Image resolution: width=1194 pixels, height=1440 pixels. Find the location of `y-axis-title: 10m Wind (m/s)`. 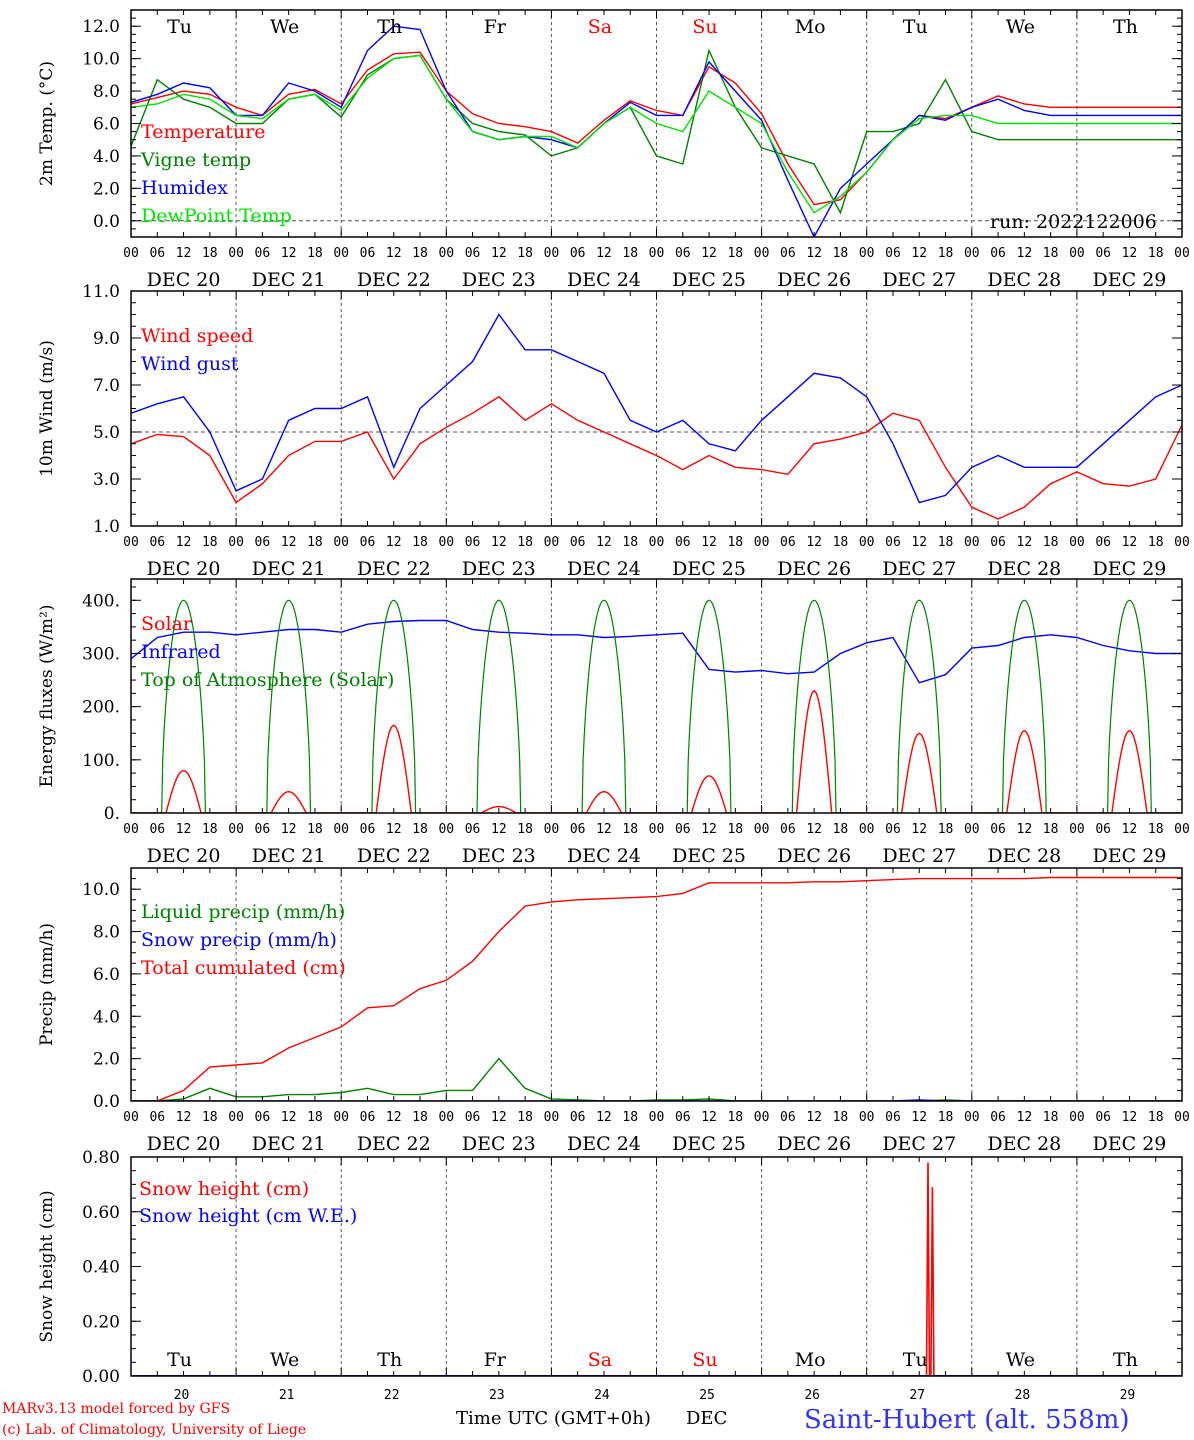

y-axis-title: 10m Wind (m/s) is located at coordinates (47, 408).